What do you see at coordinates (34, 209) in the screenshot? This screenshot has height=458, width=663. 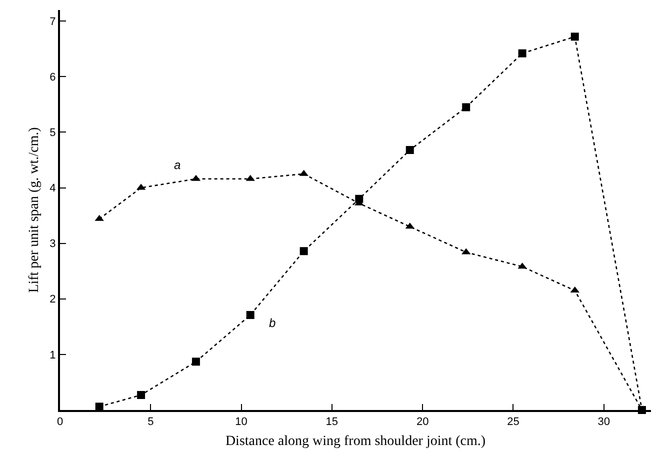 I see `y-axis-title: Lift per unit span (g. wt./cm.)` at bounding box center [34, 209].